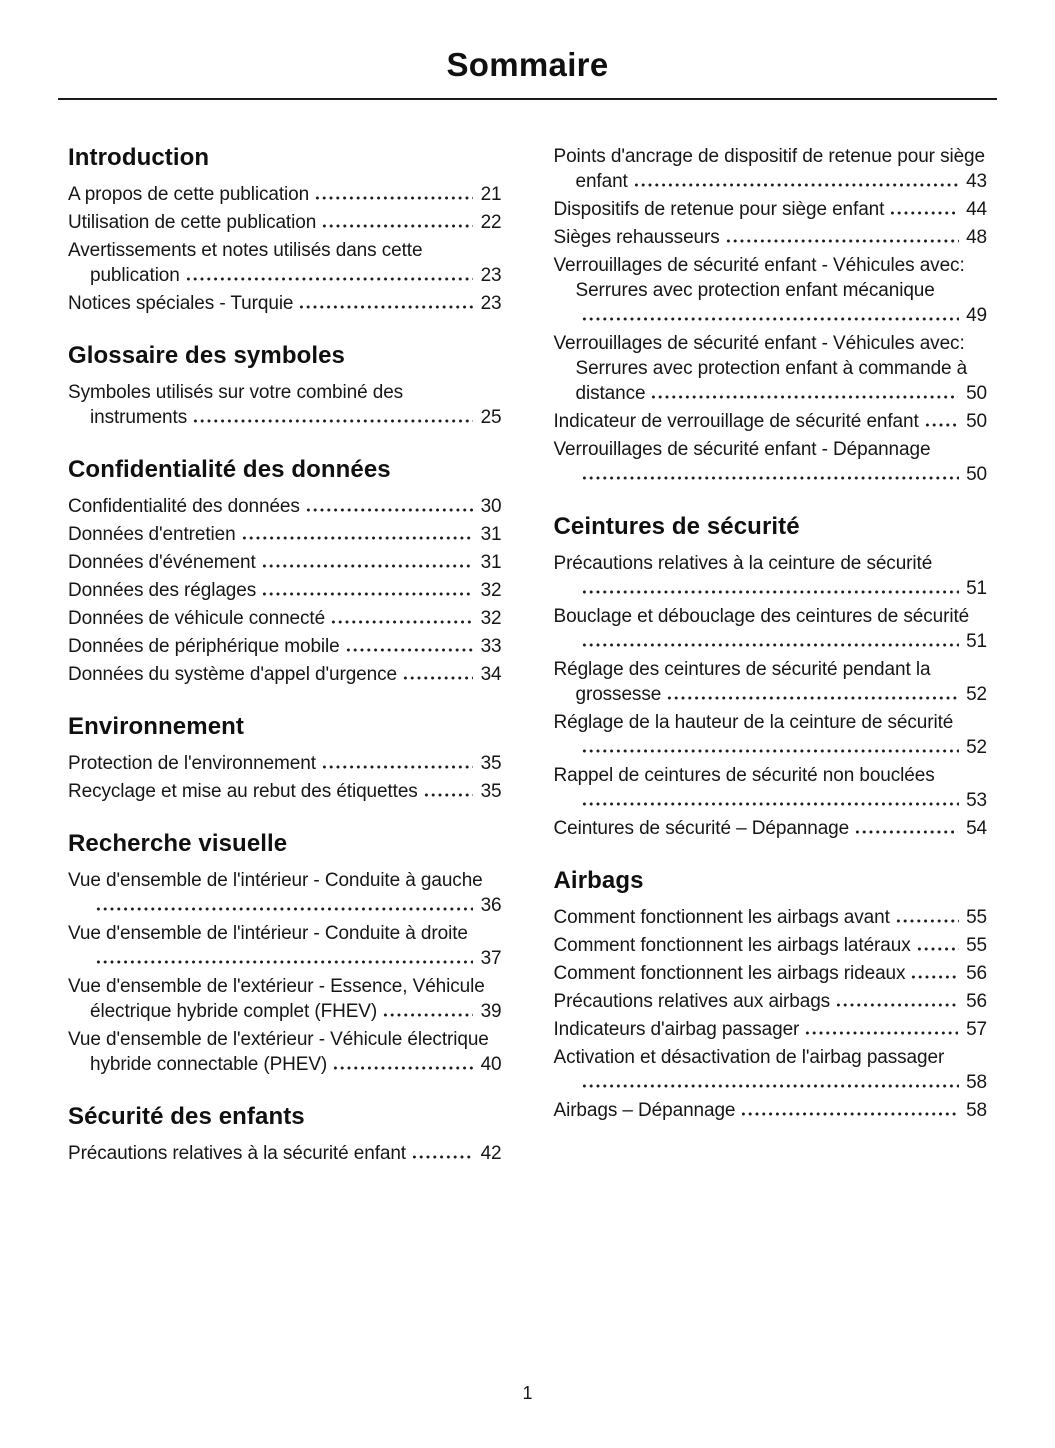 Image resolution: width=1055 pixels, height=1448 pixels. What do you see at coordinates (162, 590) in the screenshot?
I see `entry-title: Données des réglages` at bounding box center [162, 590].